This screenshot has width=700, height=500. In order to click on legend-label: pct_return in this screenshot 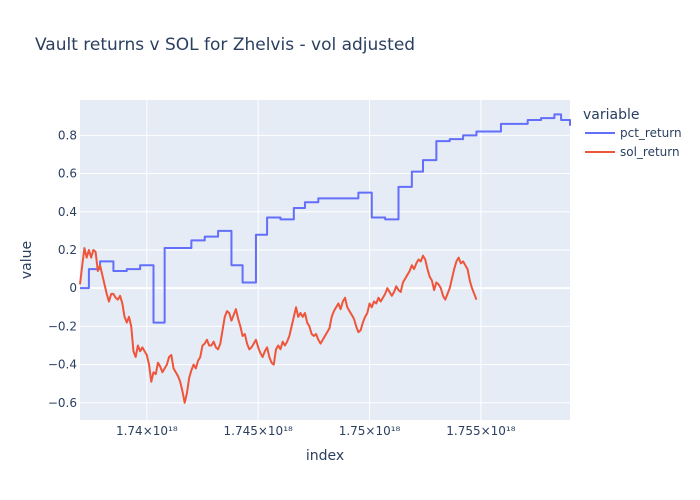, I will do `click(651, 133)`.